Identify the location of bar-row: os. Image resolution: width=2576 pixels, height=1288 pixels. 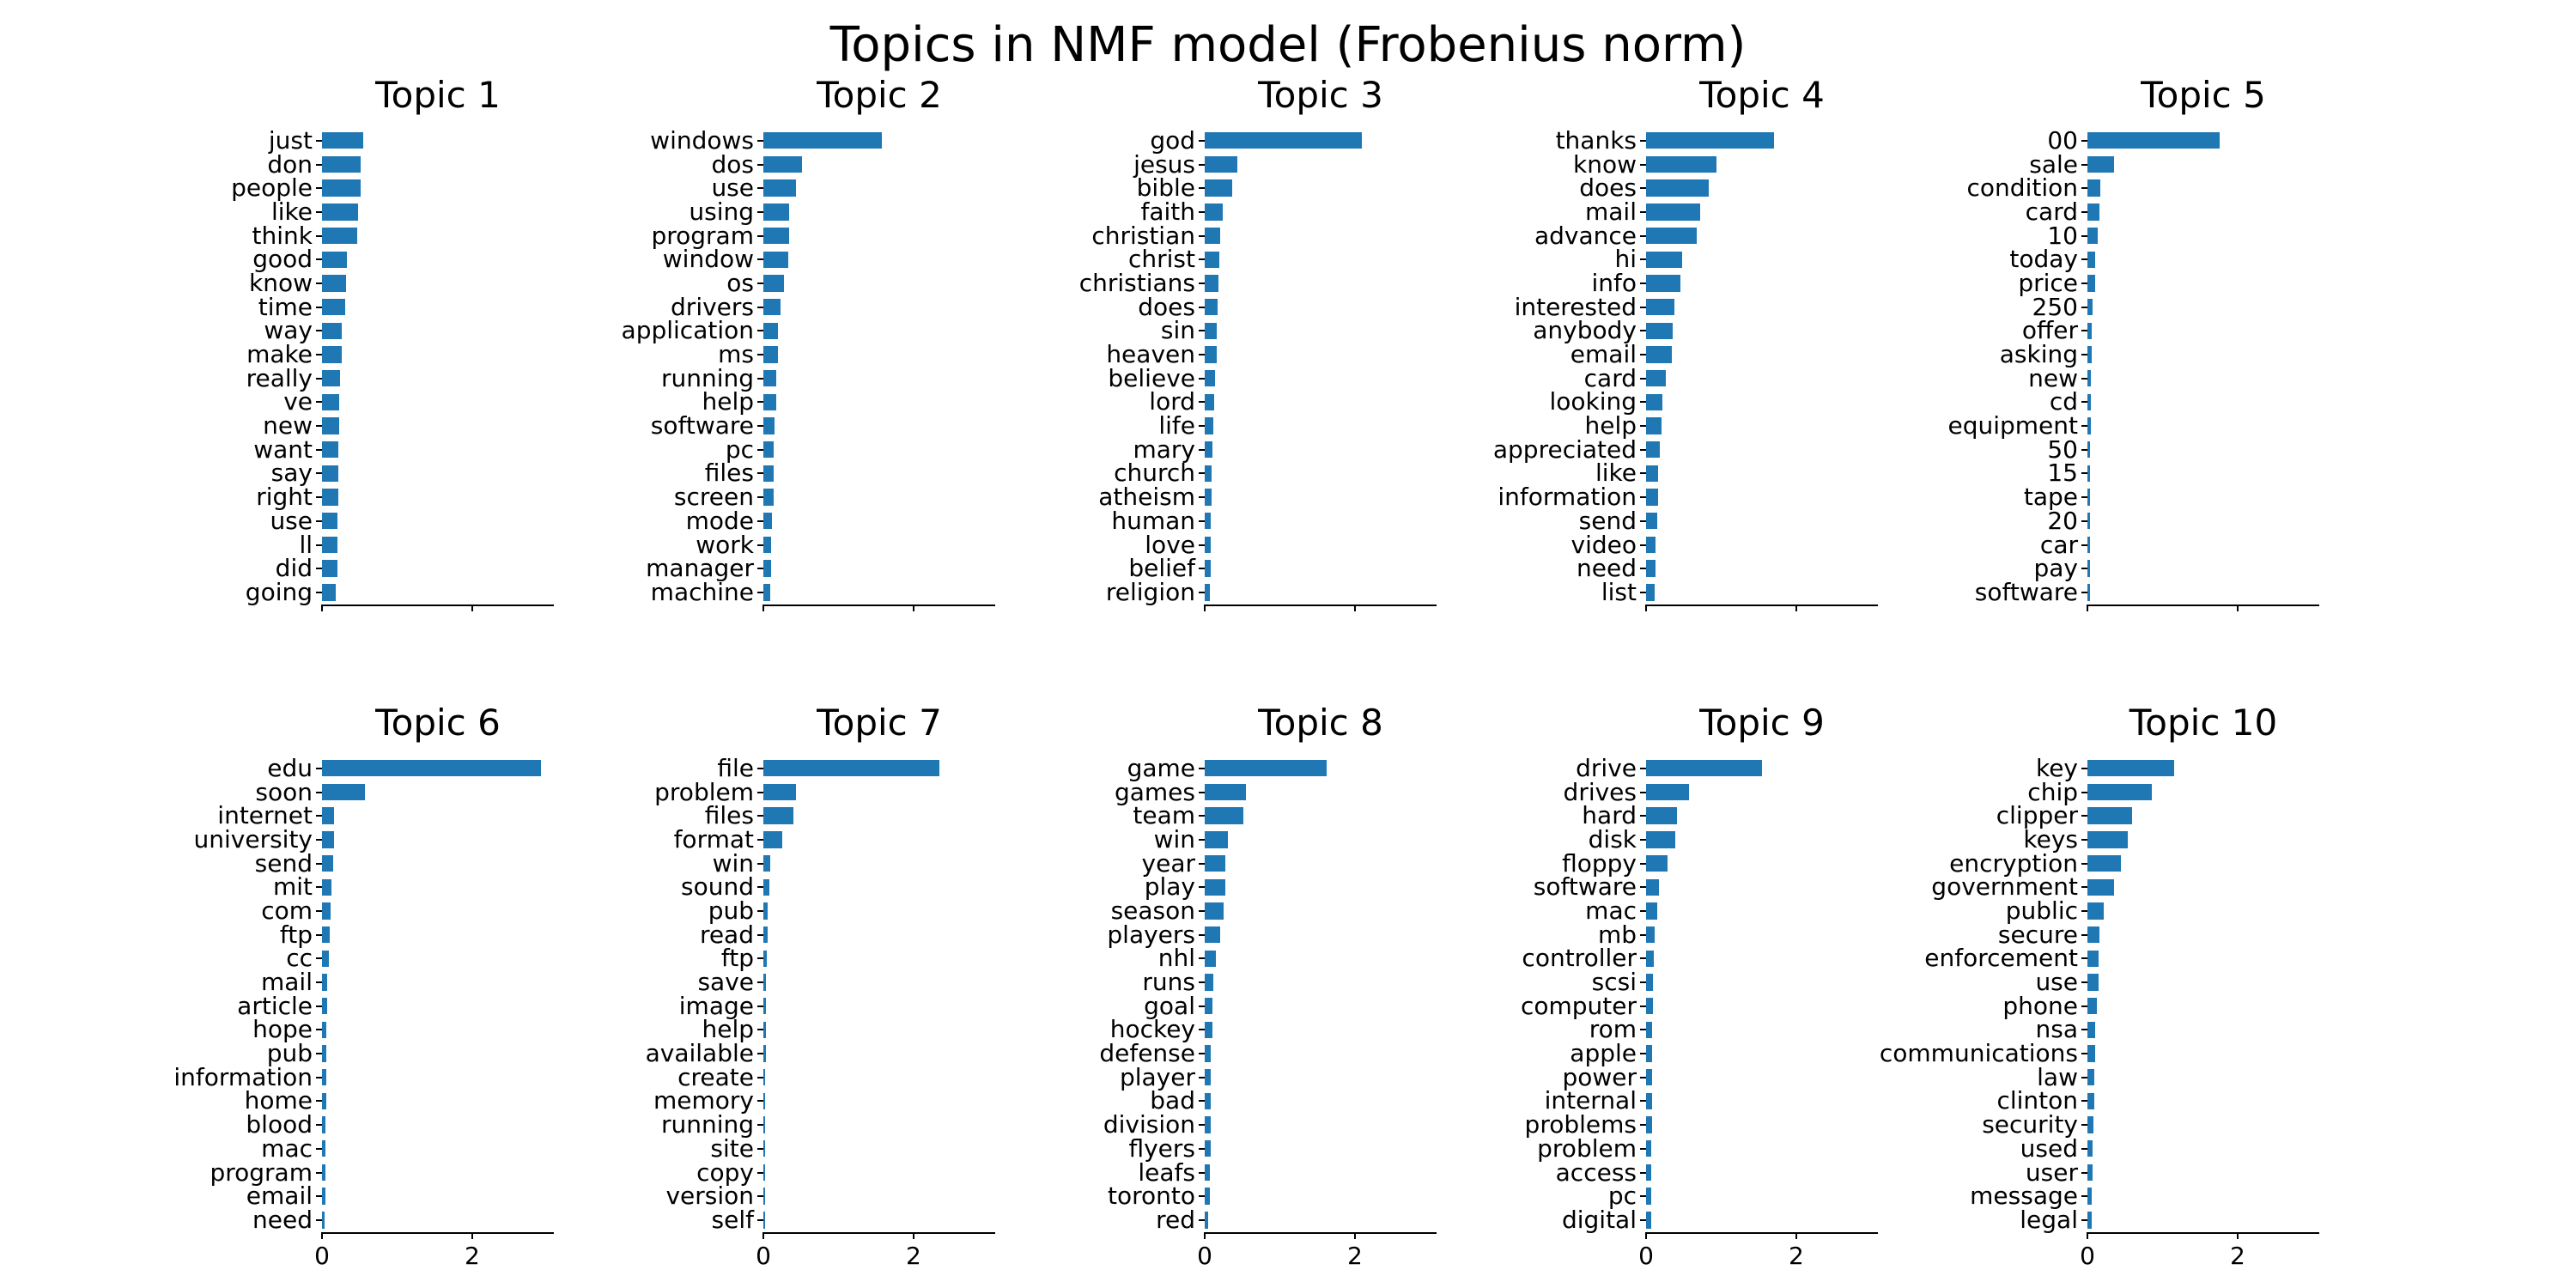
(861, 282).